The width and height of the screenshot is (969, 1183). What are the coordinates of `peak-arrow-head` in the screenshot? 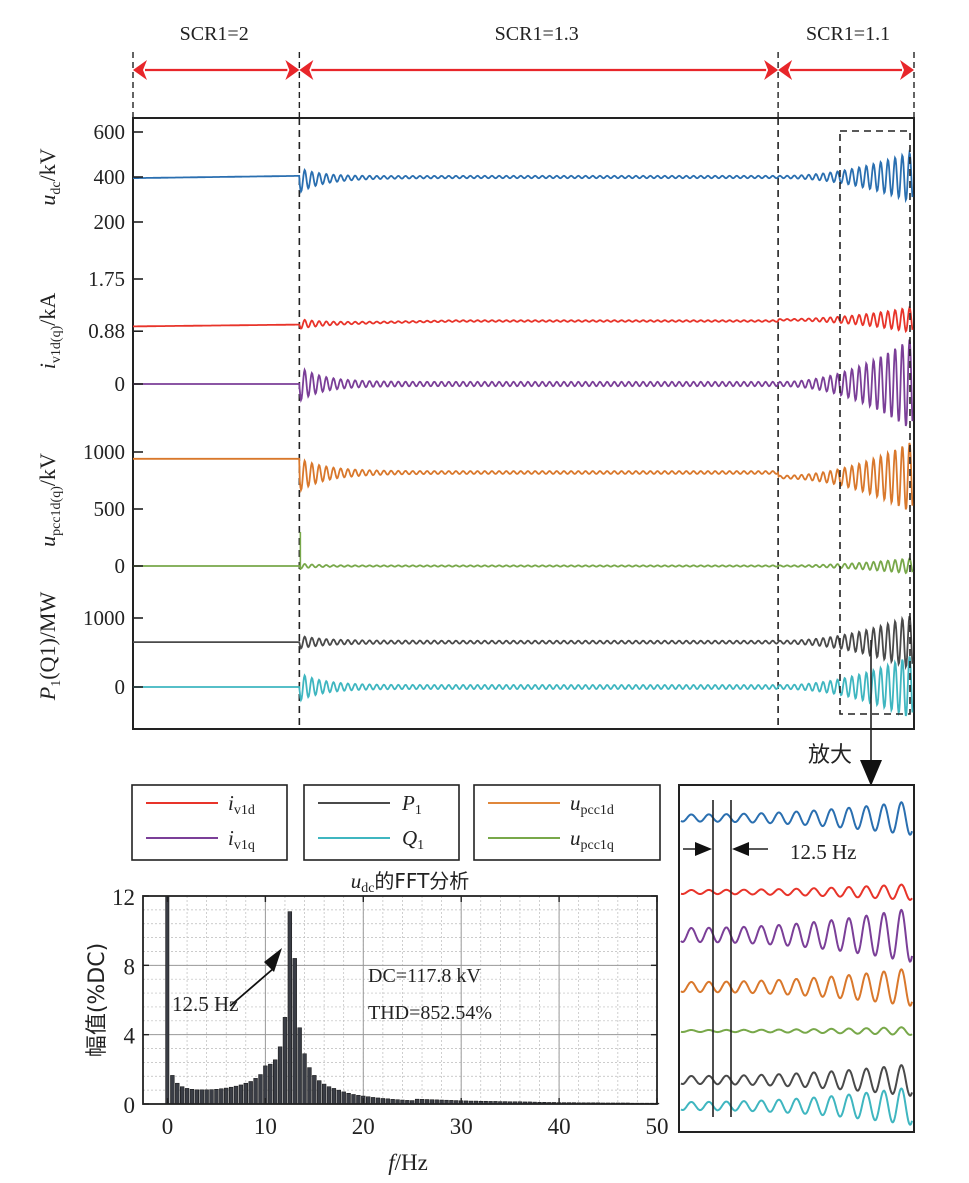 It's located at (273, 960).